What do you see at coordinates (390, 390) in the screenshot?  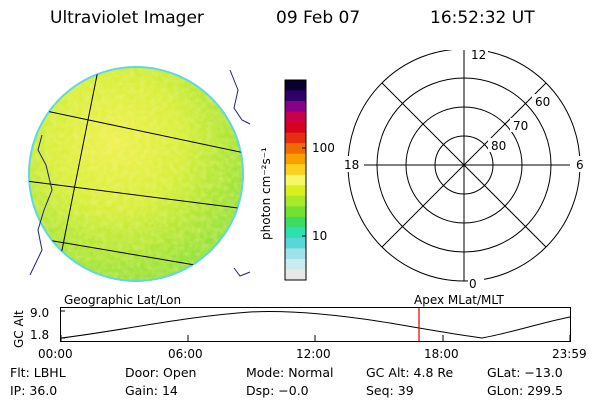 I see `info-seq: Seq: 39` at bounding box center [390, 390].